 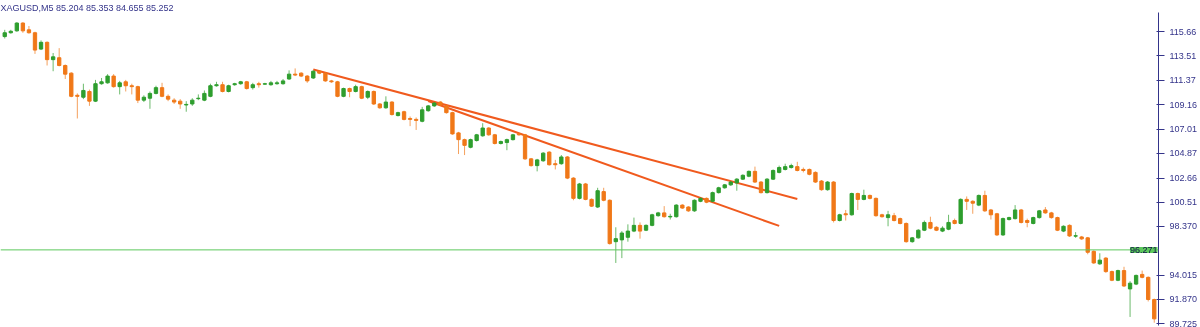 I want to click on y-tick-label: 109.16, so click(x=1183, y=104).